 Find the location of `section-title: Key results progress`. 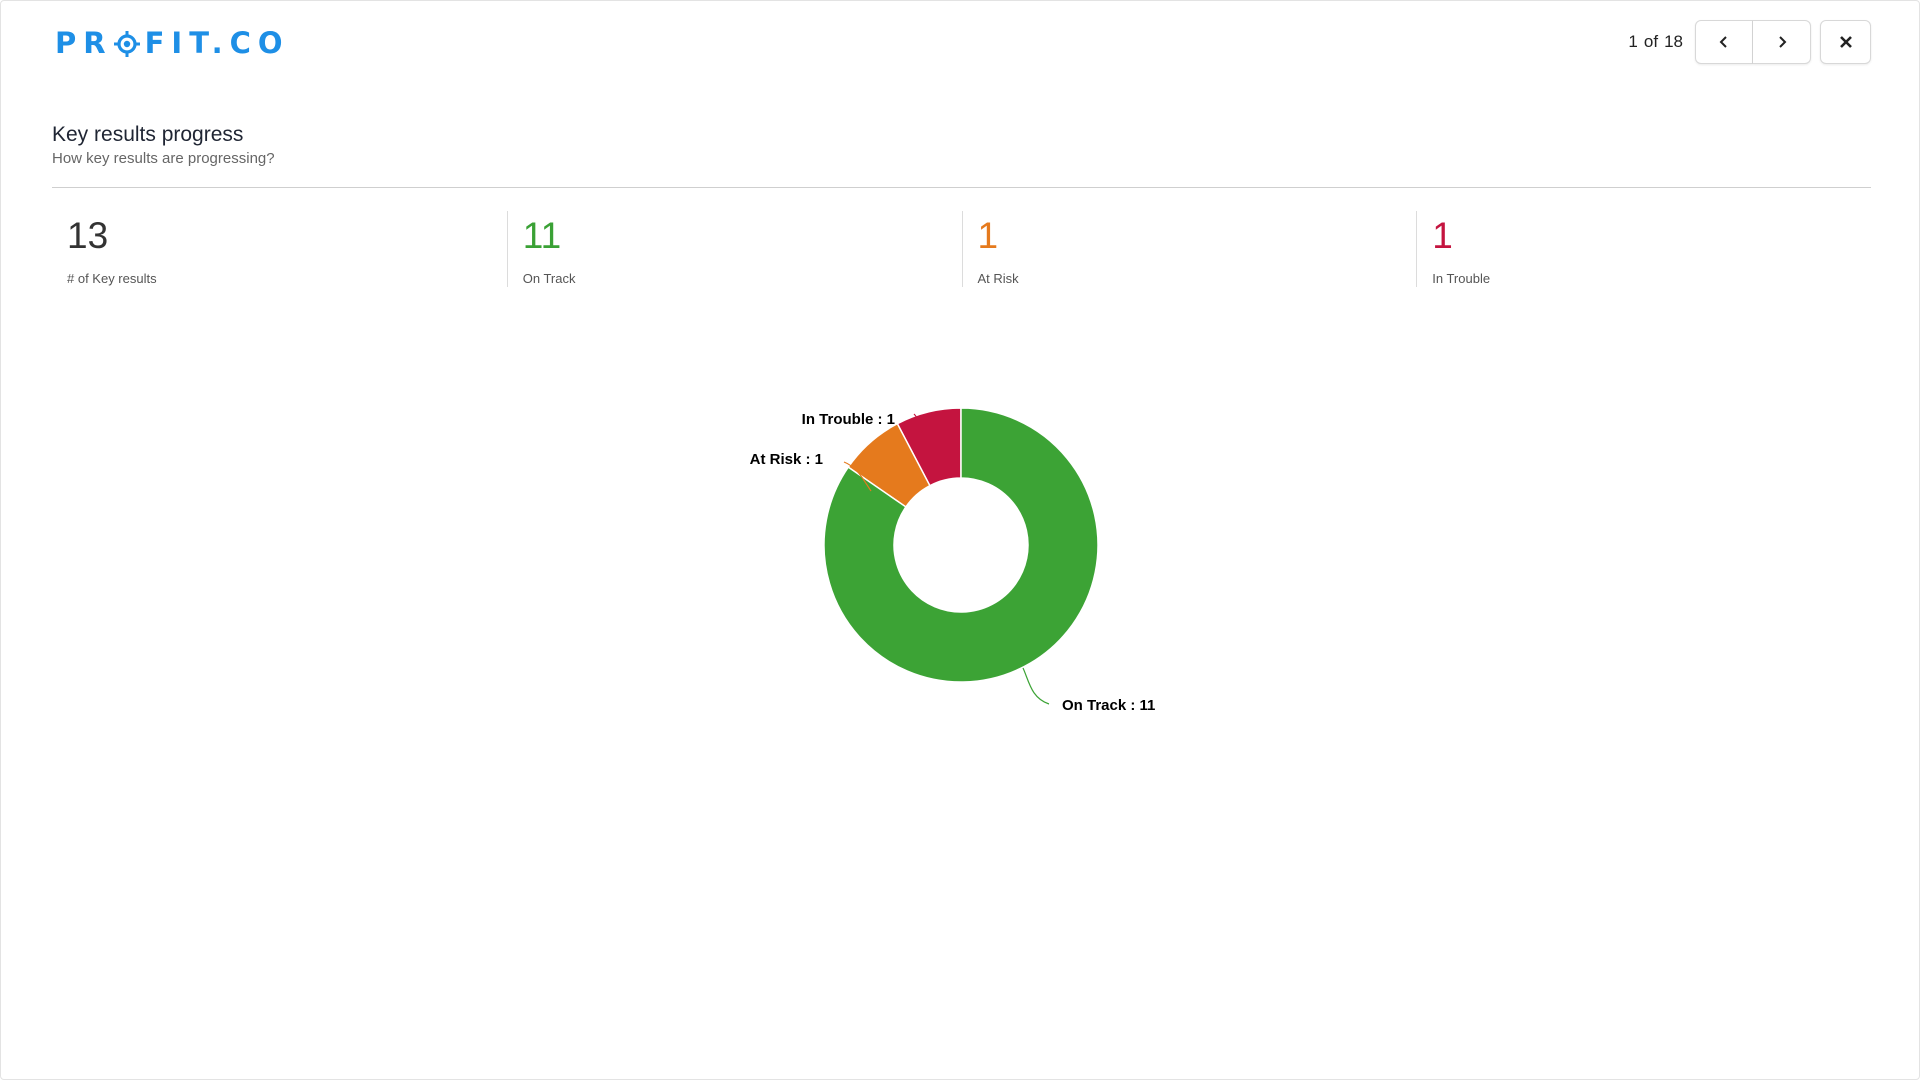

section-title: Key results progress is located at coordinates (148, 134).